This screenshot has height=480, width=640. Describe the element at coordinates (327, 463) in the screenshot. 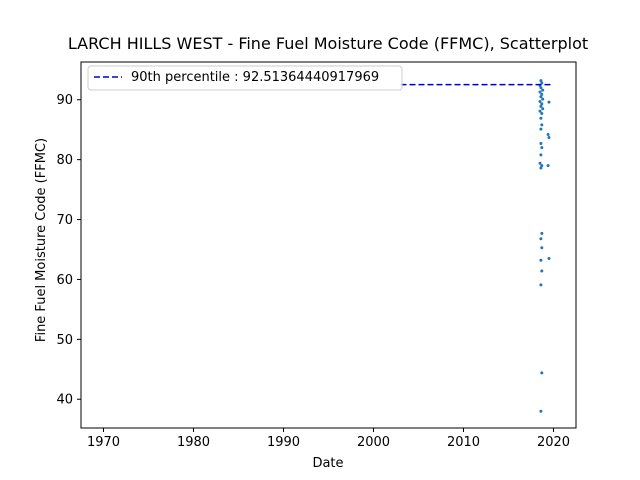

I see `x-axis-label: Date` at that location.